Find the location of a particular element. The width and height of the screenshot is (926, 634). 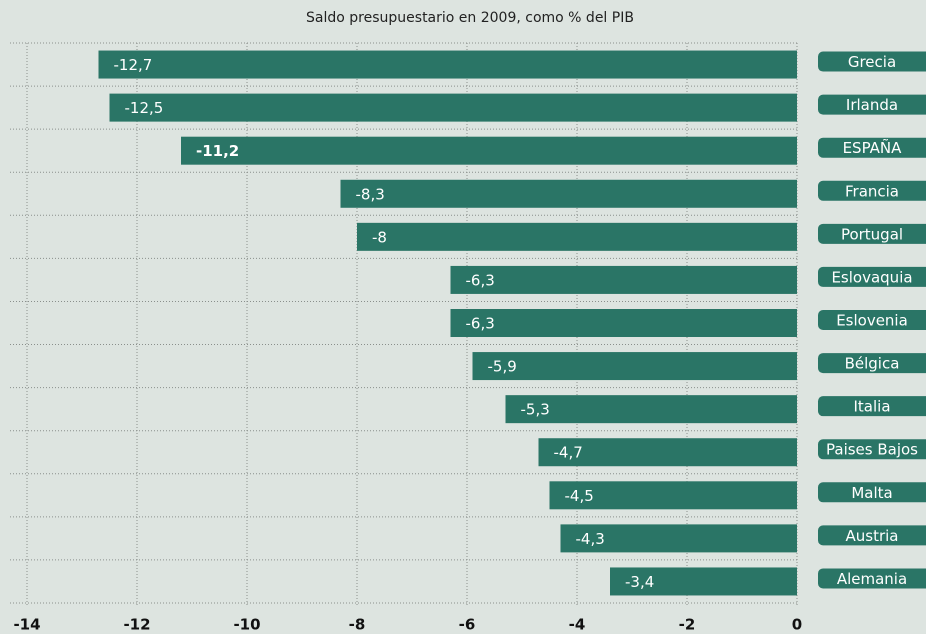

category-label: Eslovenia is located at coordinates (872, 321).